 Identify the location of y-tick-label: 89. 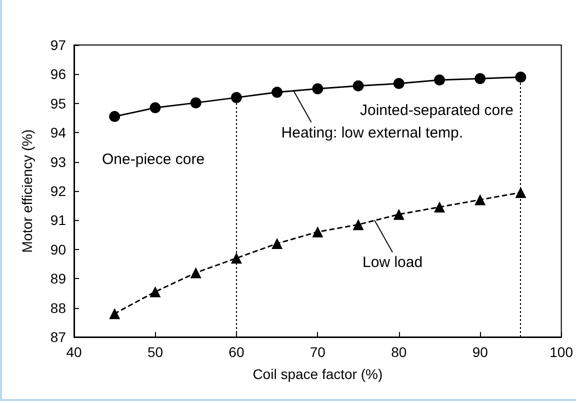
(58, 278).